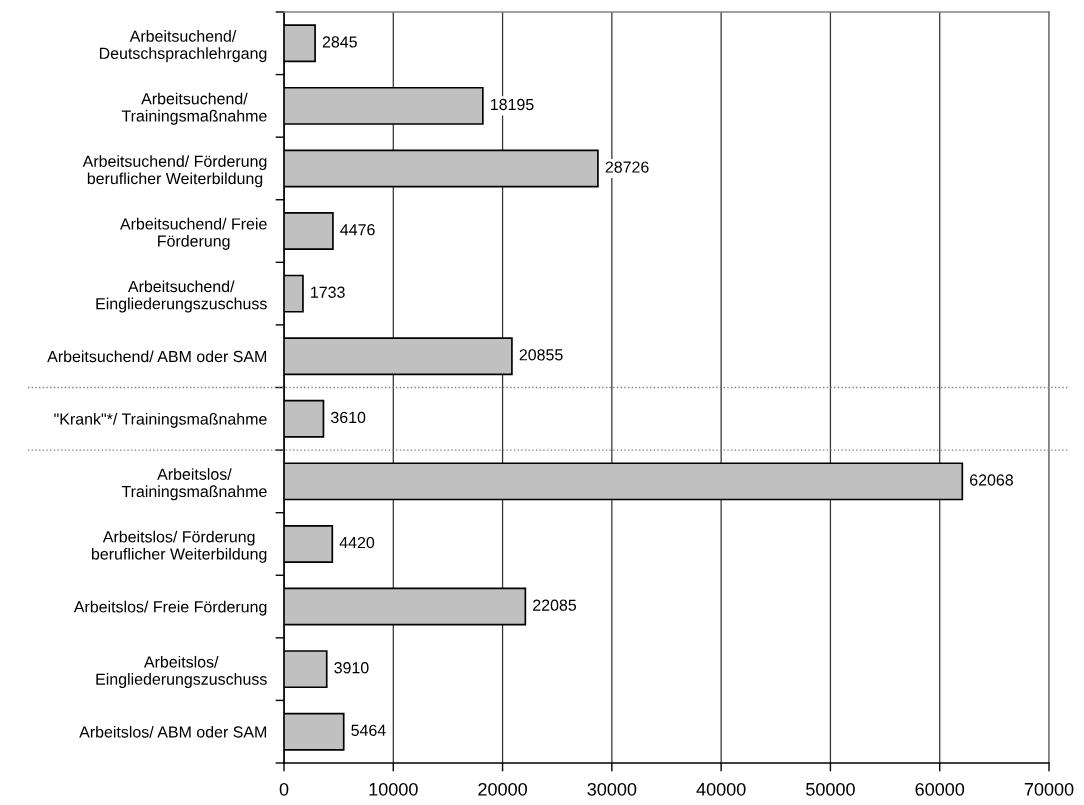 Image resolution: width=1084 pixels, height=805 pixels. I want to click on y-tick-label: Arbeitsuchend/ Freie Förderung, so click(193, 233).